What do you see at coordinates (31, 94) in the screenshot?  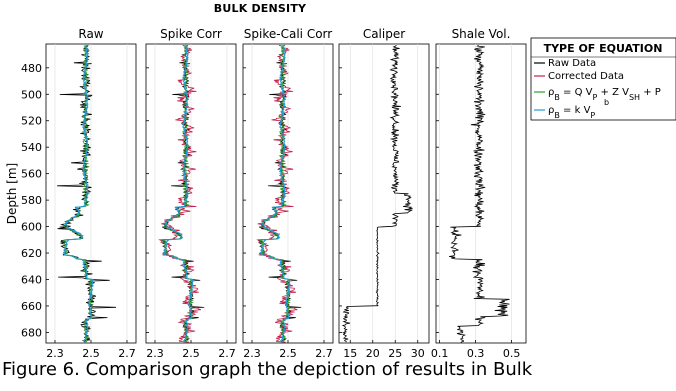 I see `y-tick-label: 500` at bounding box center [31, 94].